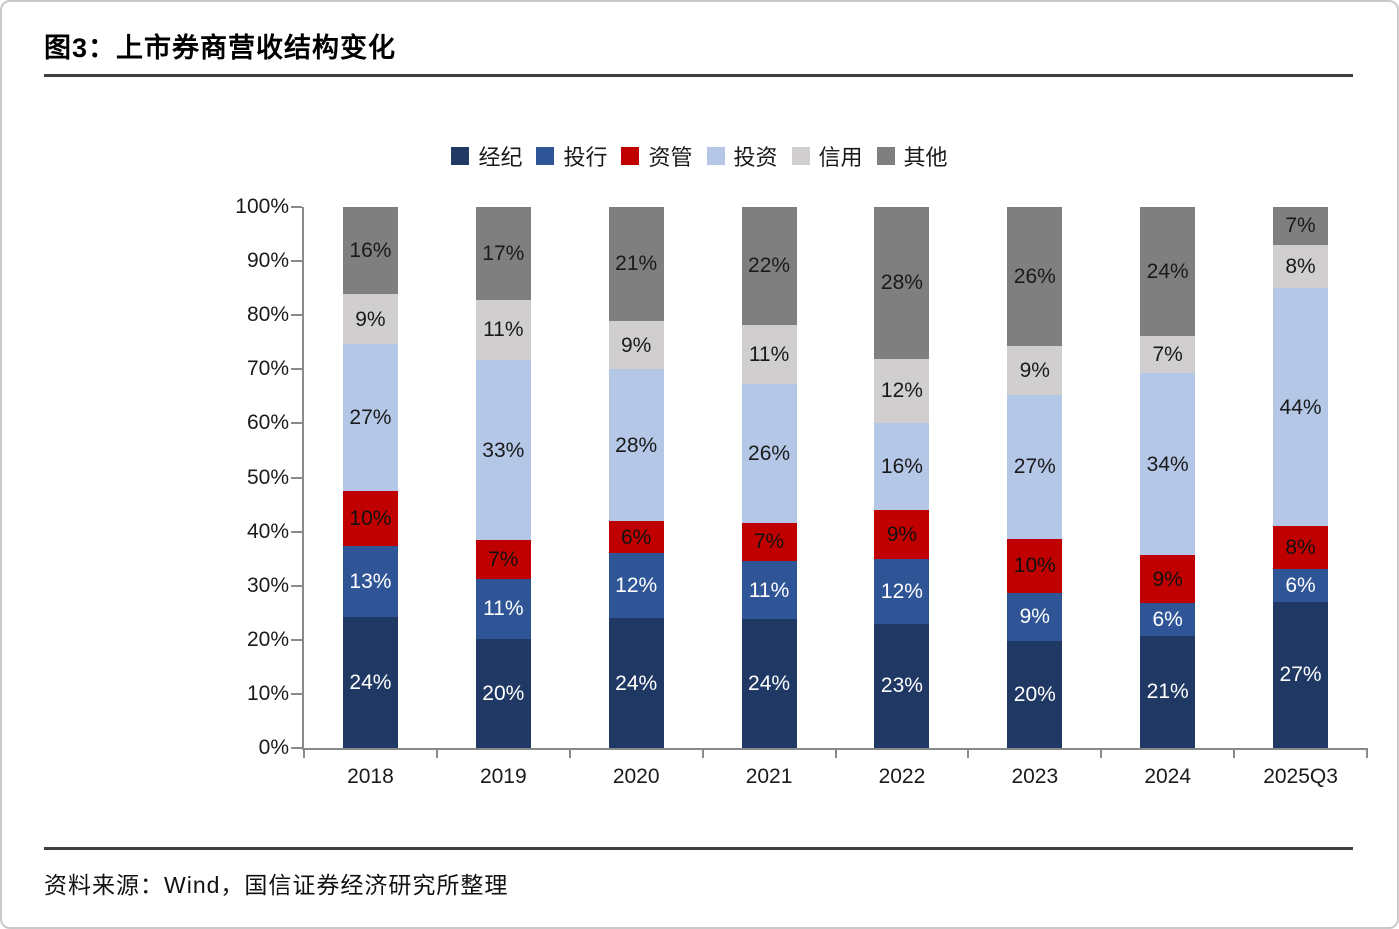 This screenshot has width=1399, height=929. What do you see at coordinates (1034, 694) in the screenshot?
I see `segment-value-label: 20%` at bounding box center [1034, 694].